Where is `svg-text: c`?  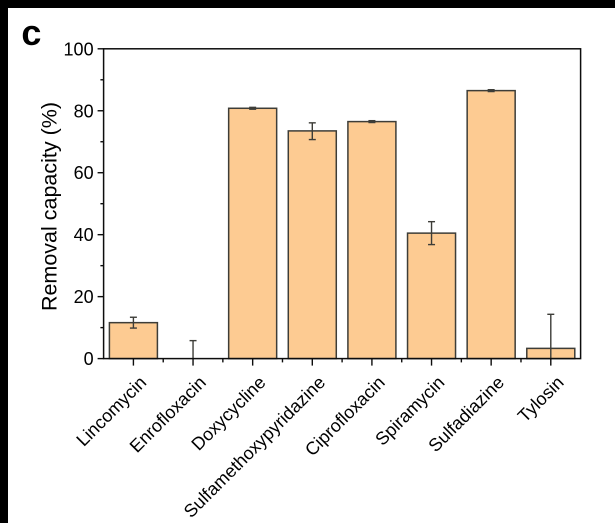
svg-text: c is located at coordinates (31, 32).